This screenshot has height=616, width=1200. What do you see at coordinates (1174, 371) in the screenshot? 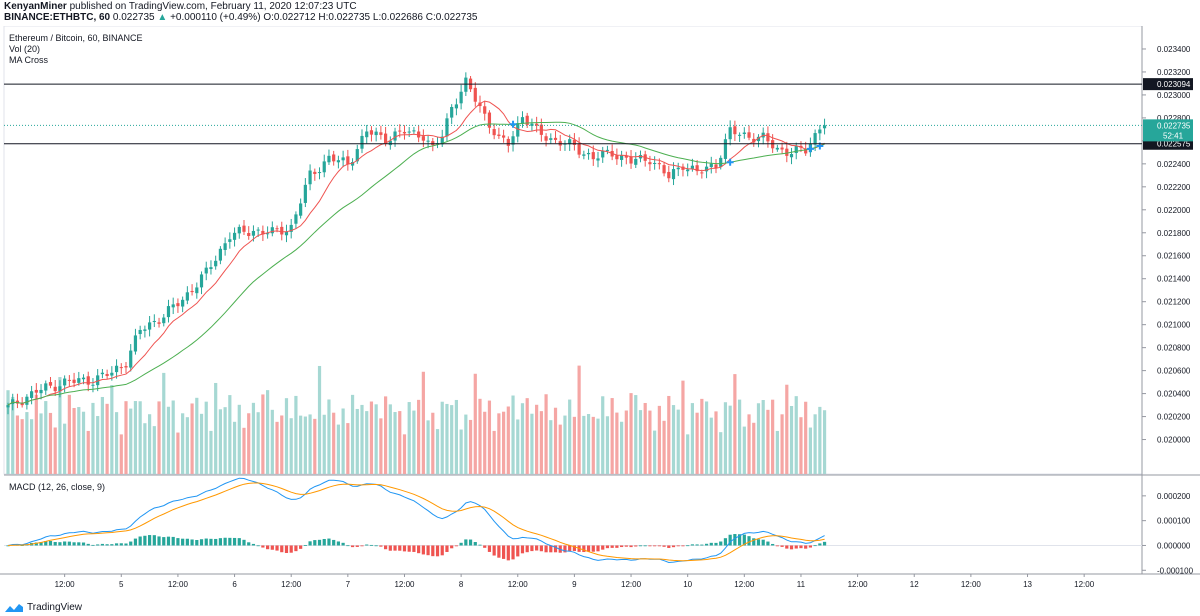
I see `price-tick-label: 0.020600` at bounding box center [1174, 371].